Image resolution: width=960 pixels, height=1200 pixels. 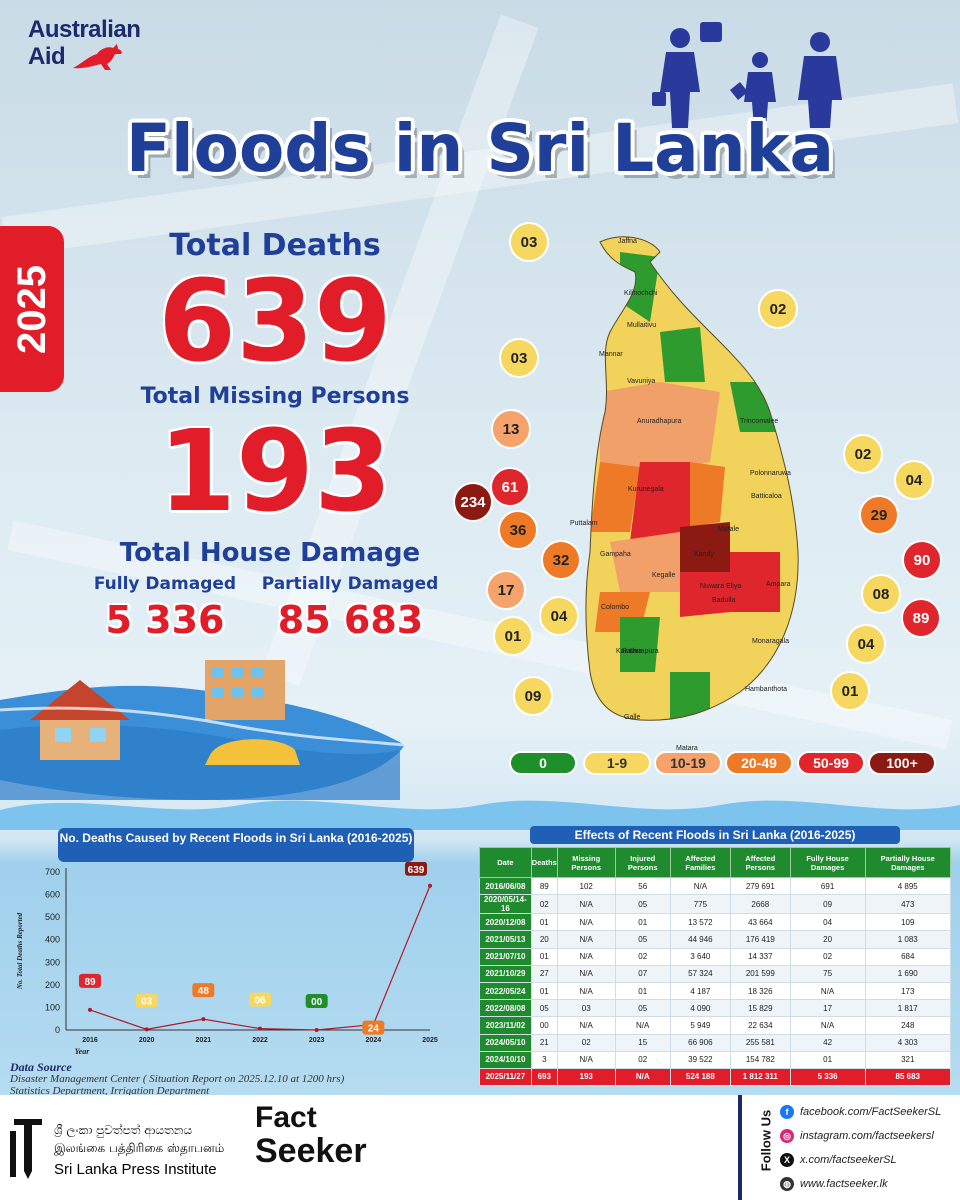 What do you see at coordinates (646, 489) in the screenshot?
I see `district-label-kurunegala: Kurunegala` at bounding box center [646, 489].